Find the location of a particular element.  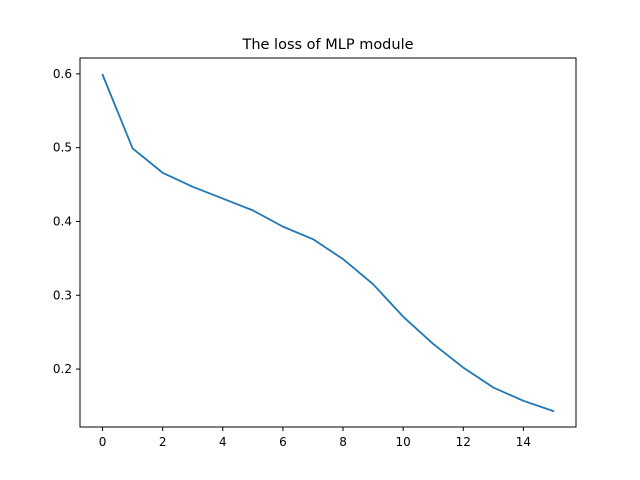

x-tick-label: 0 is located at coordinates (103, 442).